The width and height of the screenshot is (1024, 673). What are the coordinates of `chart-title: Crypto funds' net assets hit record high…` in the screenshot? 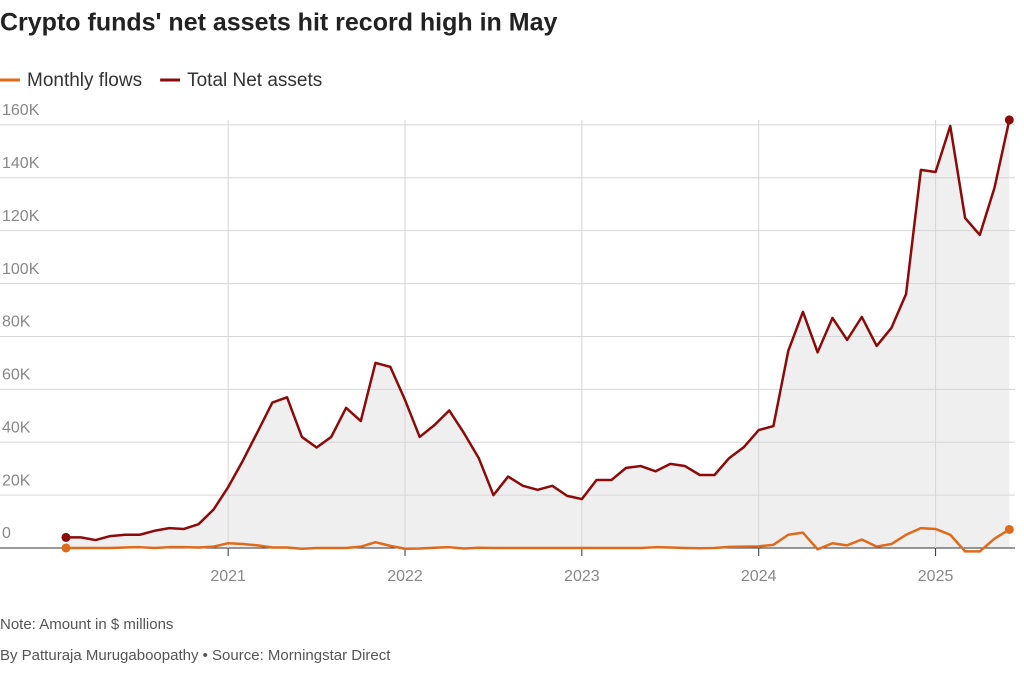 It's located at (279, 23).